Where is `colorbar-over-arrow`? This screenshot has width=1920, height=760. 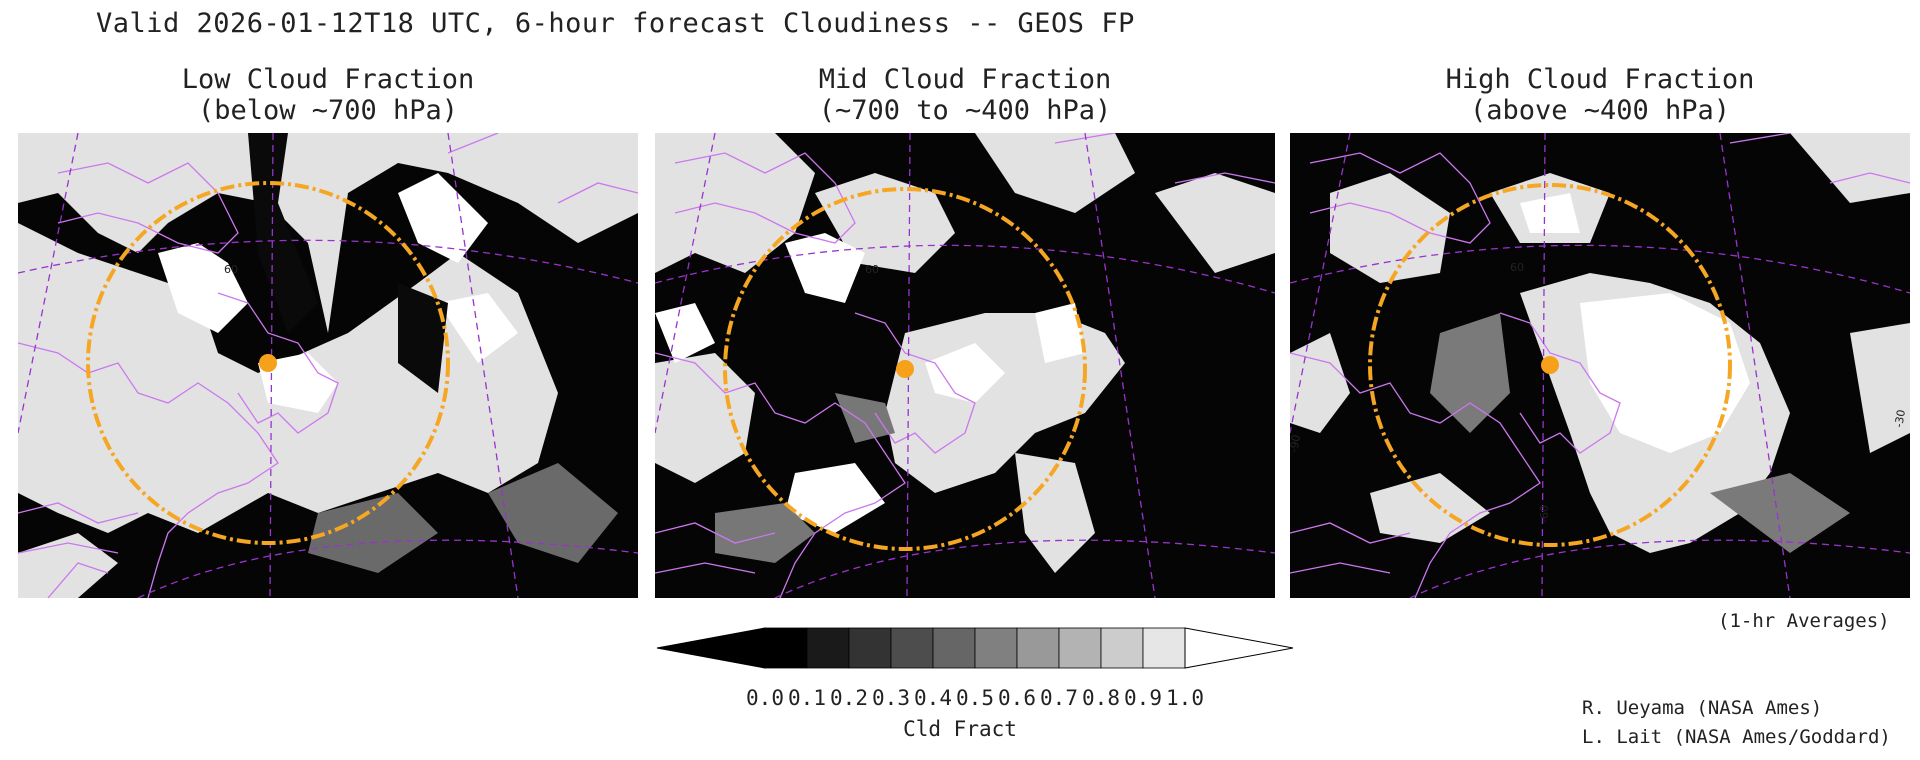 colorbar-over-arrow is located at coordinates (1239, 648).